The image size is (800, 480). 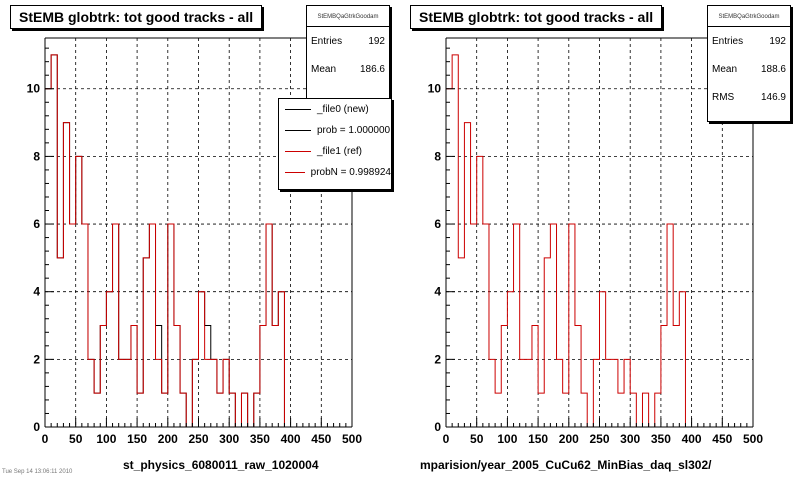 I want to click on right-y-tick-label: 2, so click(x=437, y=359).